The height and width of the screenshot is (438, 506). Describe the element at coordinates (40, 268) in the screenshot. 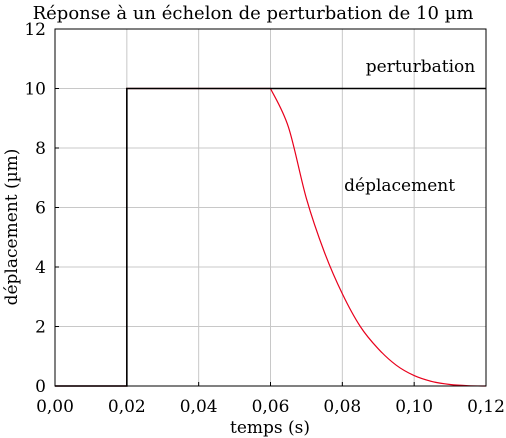

I see `y-tick-label-2: 4` at that location.